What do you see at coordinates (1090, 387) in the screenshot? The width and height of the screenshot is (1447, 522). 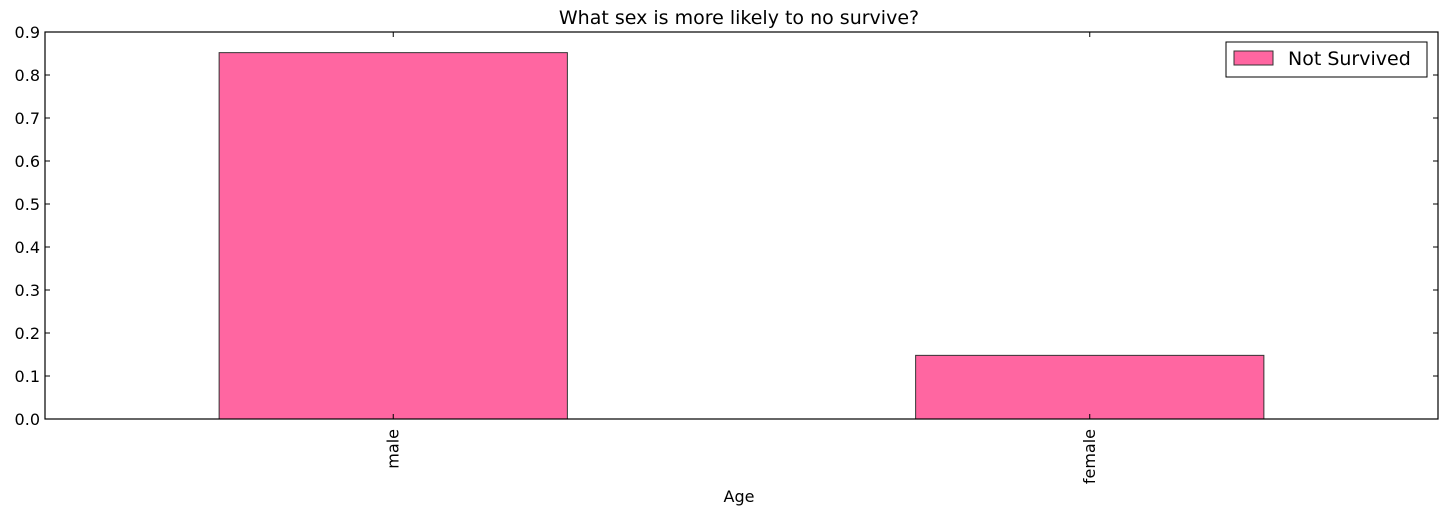 I see `bar-female` at bounding box center [1090, 387].